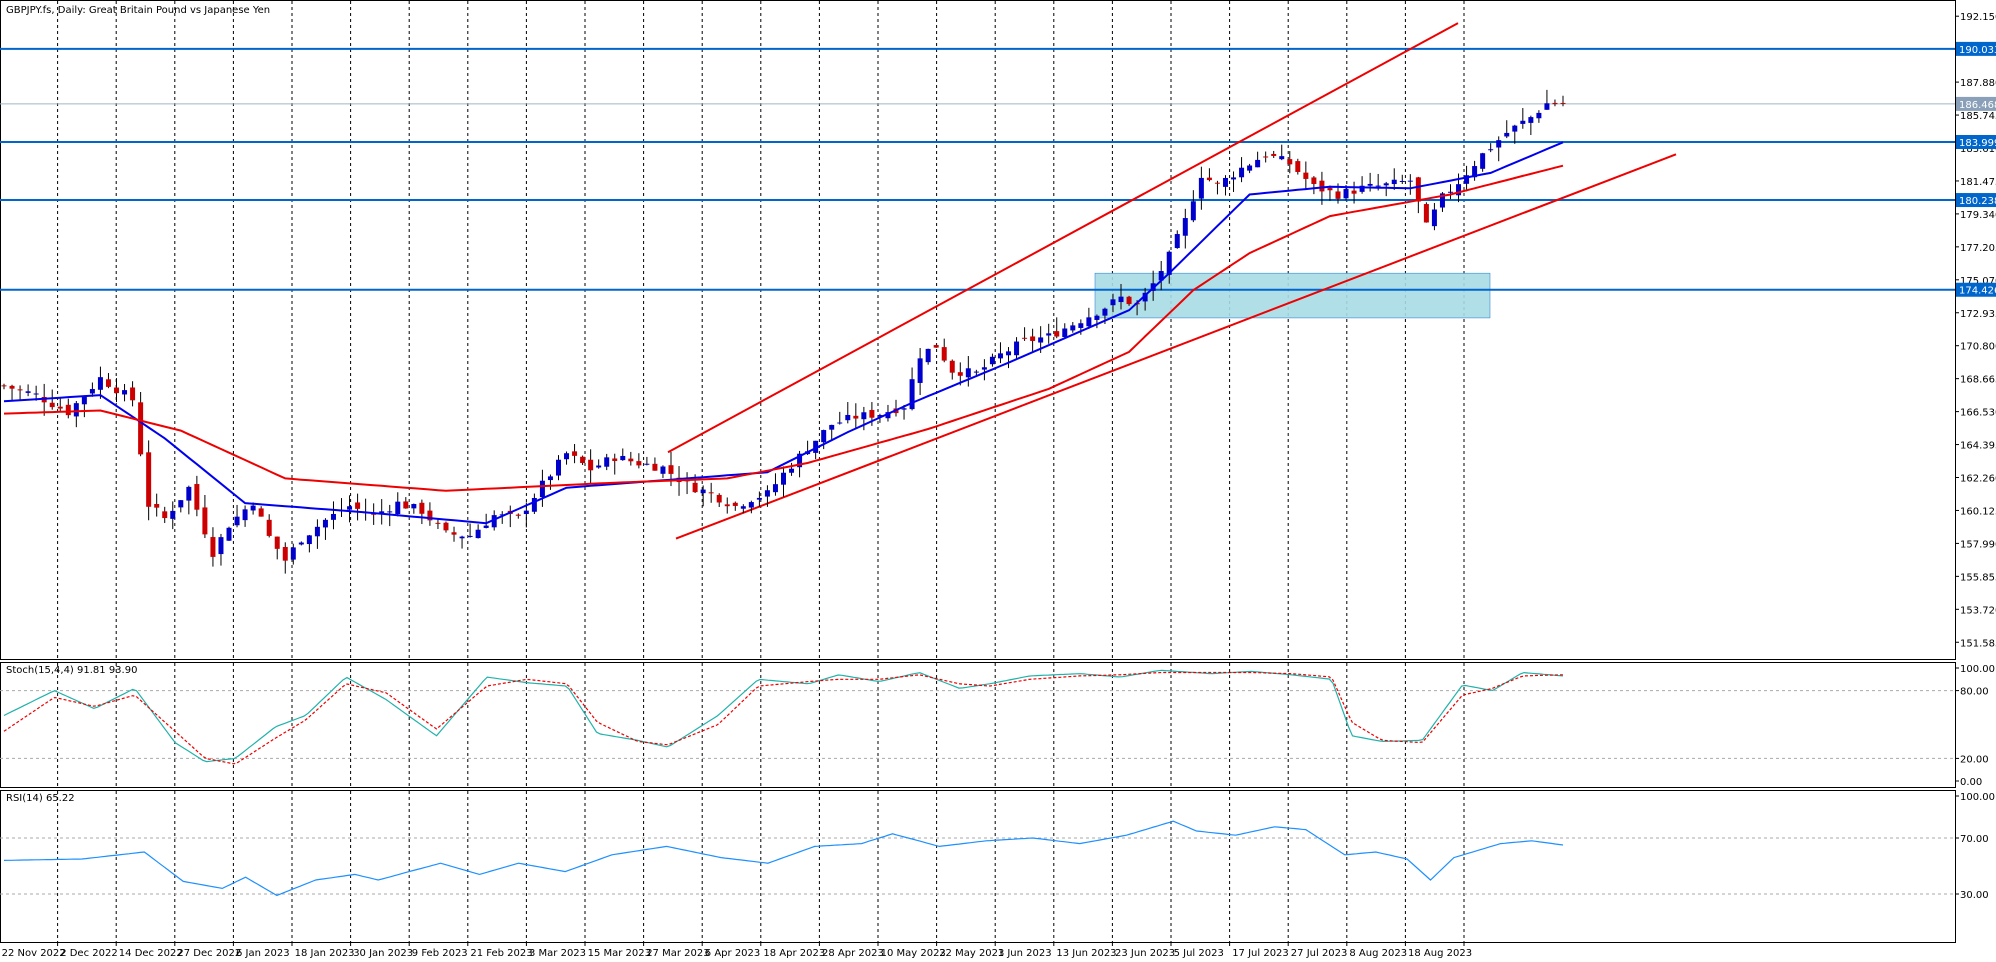 The image size is (1996, 962). I want to click on price-label-text: 183.999, so click(1977, 143).